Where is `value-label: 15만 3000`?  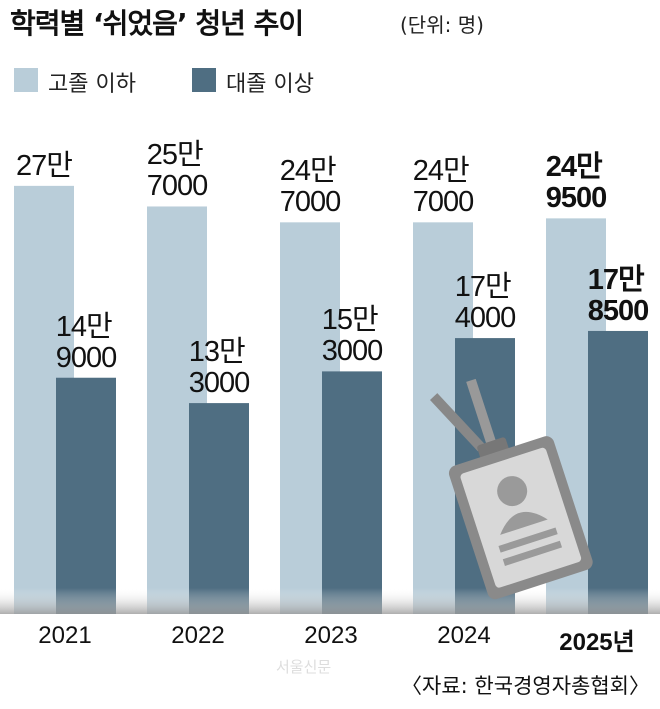
value-label: 15만 3000 is located at coordinates (352, 336).